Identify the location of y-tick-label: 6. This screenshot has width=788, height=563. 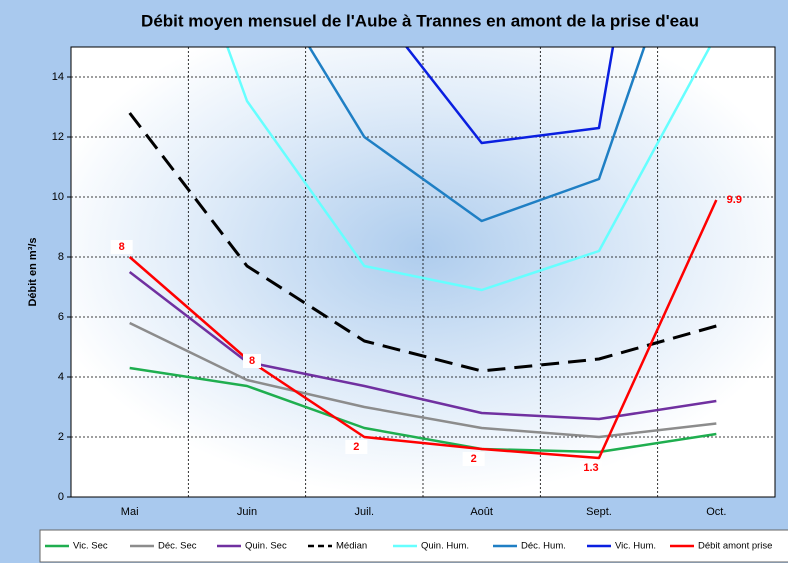
(61, 317).